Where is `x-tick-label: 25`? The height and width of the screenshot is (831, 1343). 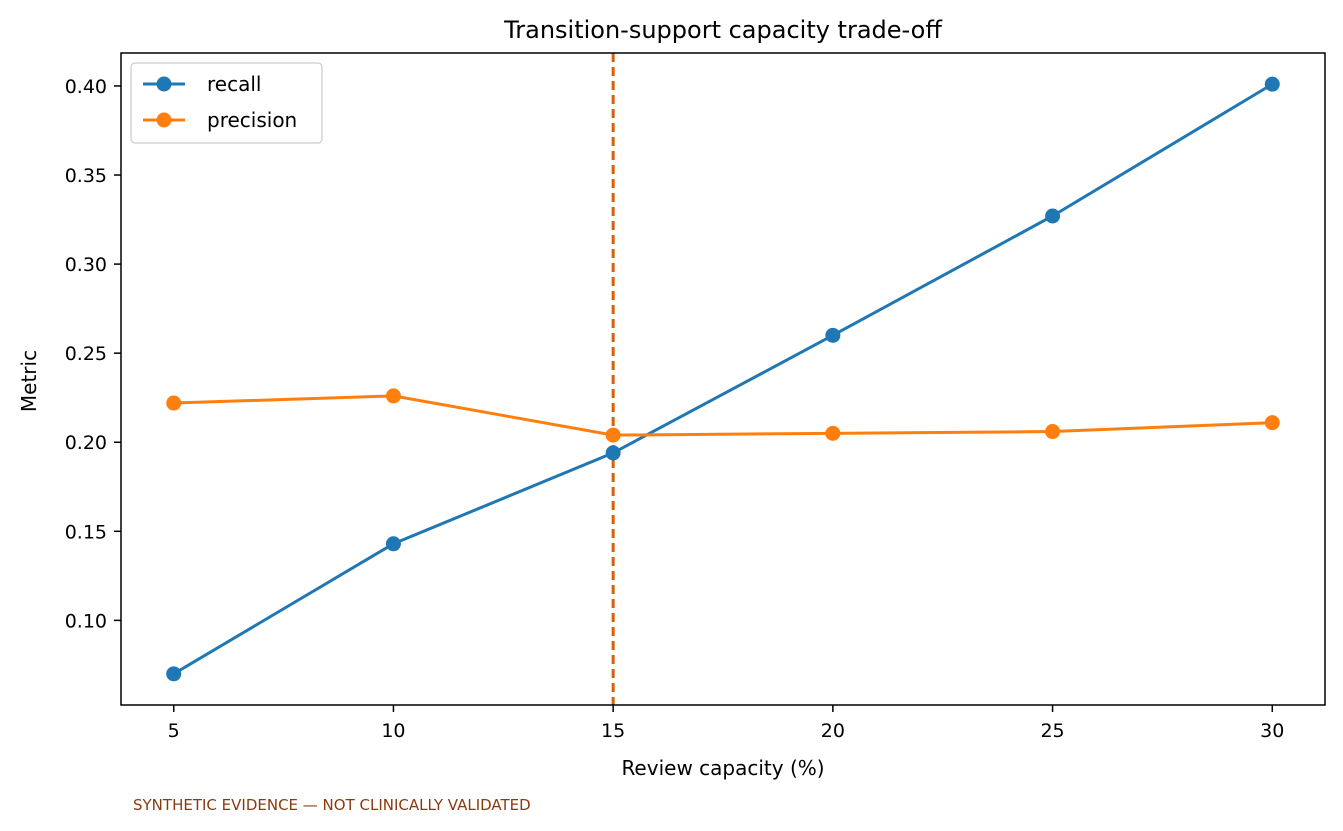
x-tick-label: 25 is located at coordinates (1052, 731).